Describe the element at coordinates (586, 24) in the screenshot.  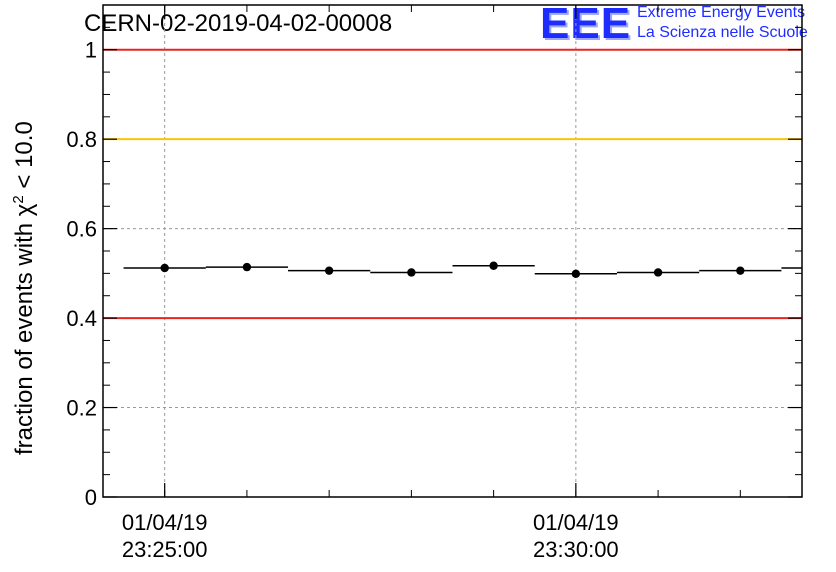
I see `eee-logo-mark: EEE` at that location.